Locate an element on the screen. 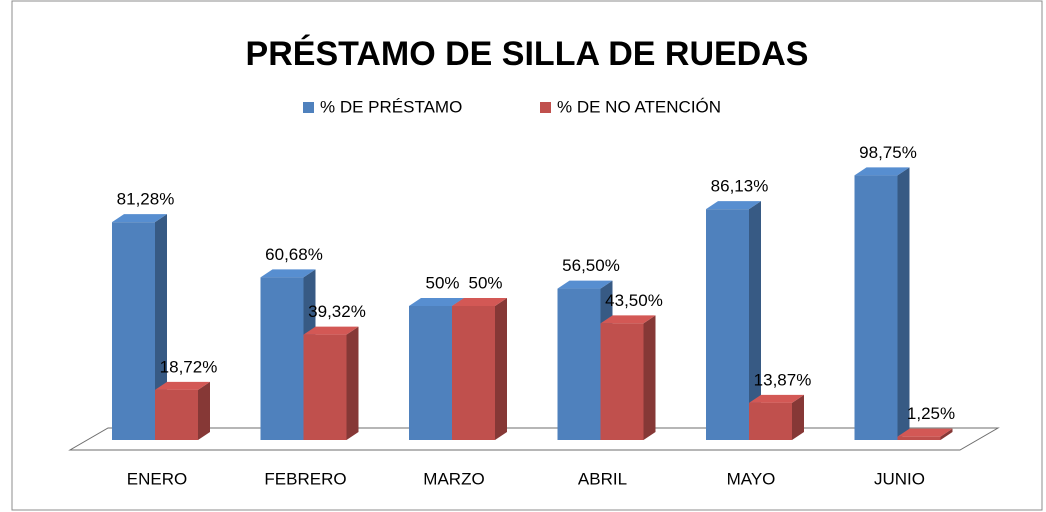 This screenshot has width=1046, height=512. data-label: 86,13% is located at coordinates (740, 186).